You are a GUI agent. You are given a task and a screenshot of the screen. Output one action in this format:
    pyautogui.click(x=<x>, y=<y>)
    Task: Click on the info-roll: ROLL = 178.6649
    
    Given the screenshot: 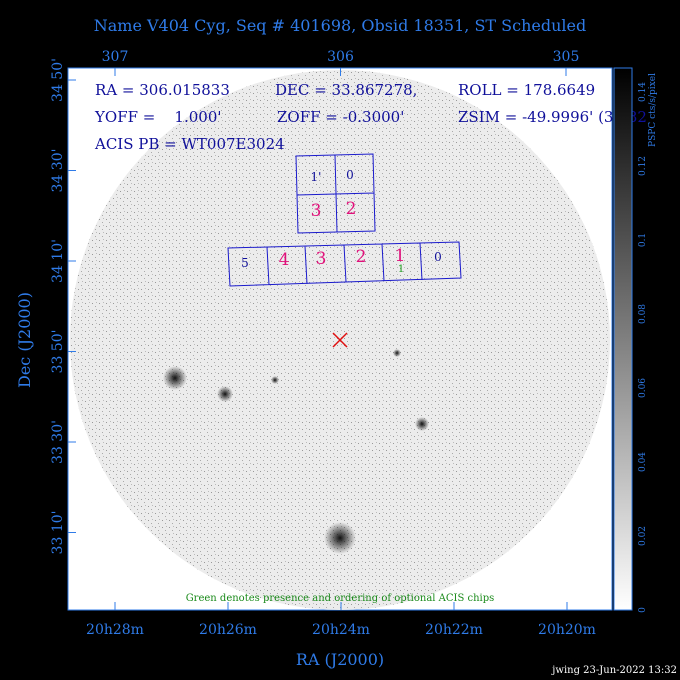 What is the action you would take?
    pyautogui.click(x=526, y=90)
    